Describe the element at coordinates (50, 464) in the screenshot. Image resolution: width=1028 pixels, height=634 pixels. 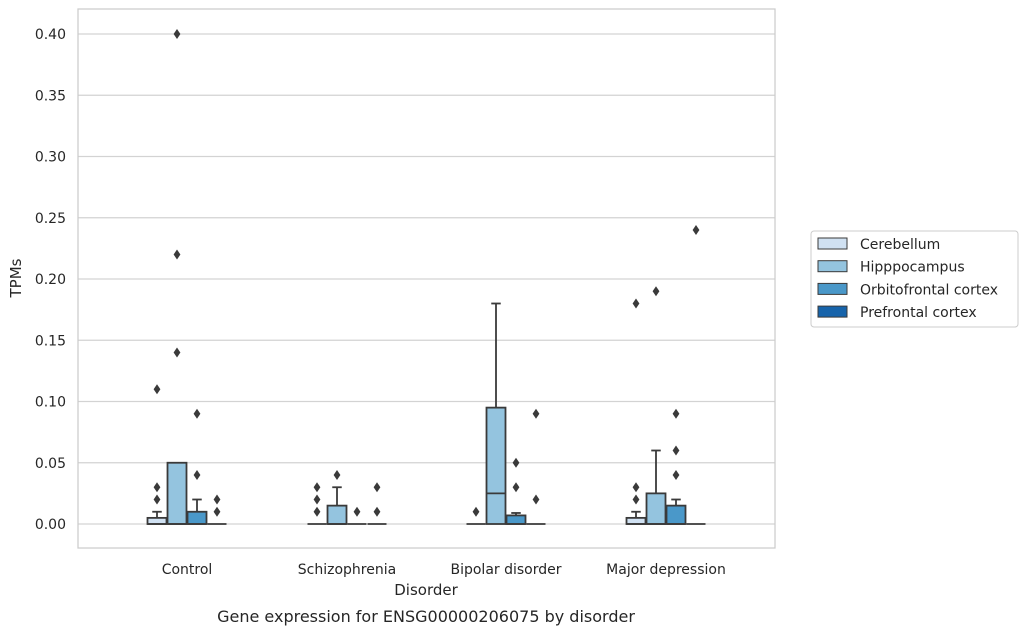
I see `y-tick-label: 0.05` at that location.